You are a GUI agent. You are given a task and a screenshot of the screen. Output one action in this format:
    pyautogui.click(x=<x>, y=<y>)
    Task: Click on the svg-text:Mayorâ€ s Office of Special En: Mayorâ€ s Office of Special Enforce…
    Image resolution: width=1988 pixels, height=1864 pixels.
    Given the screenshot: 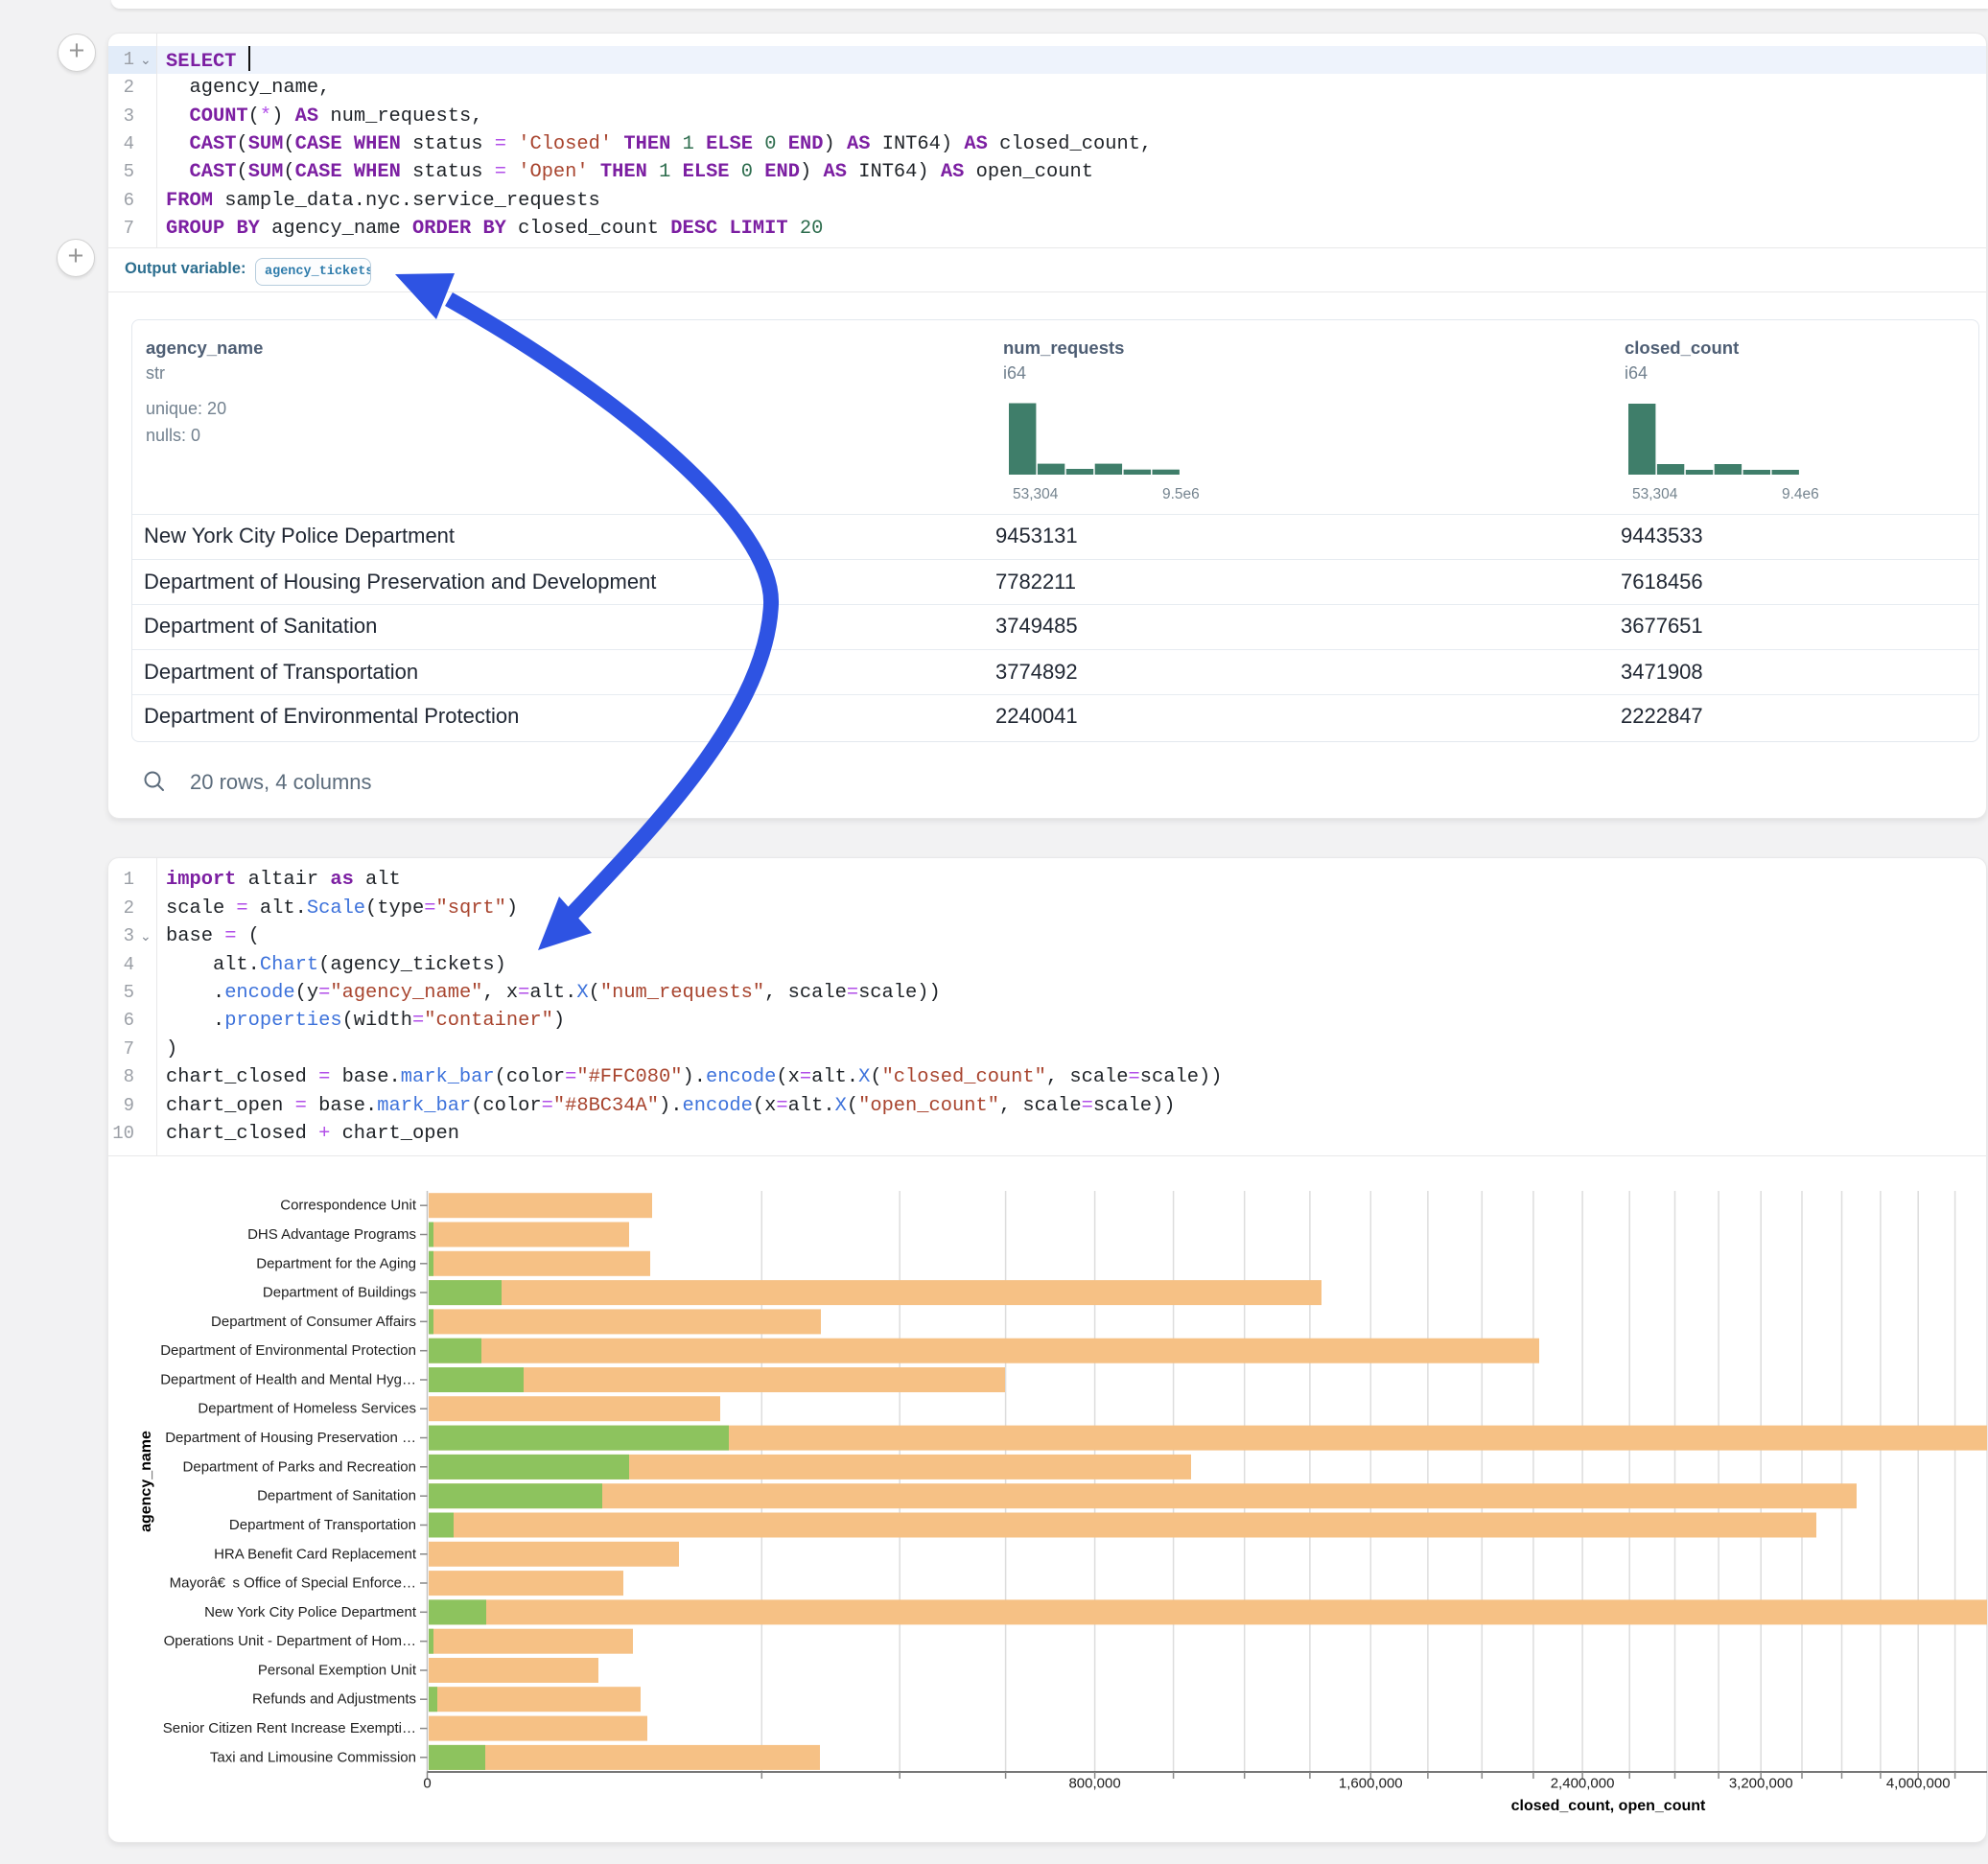 What is the action you would take?
    pyautogui.click(x=293, y=1583)
    